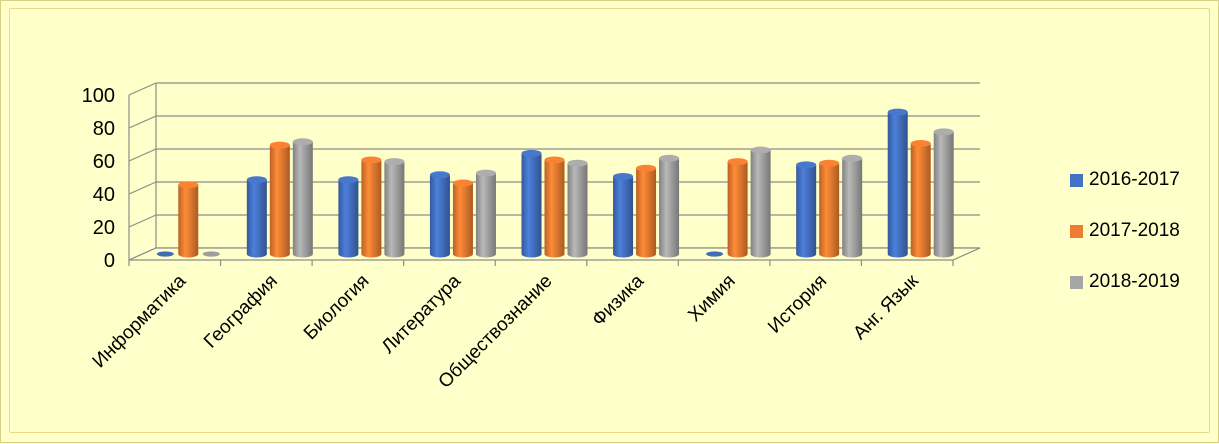 The width and height of the screenshot is (1219, 444). What do you see at coordinates (618, 300) in the screenshot?
I see `x-tick-label: Физика` at bounding box center [618, 300].